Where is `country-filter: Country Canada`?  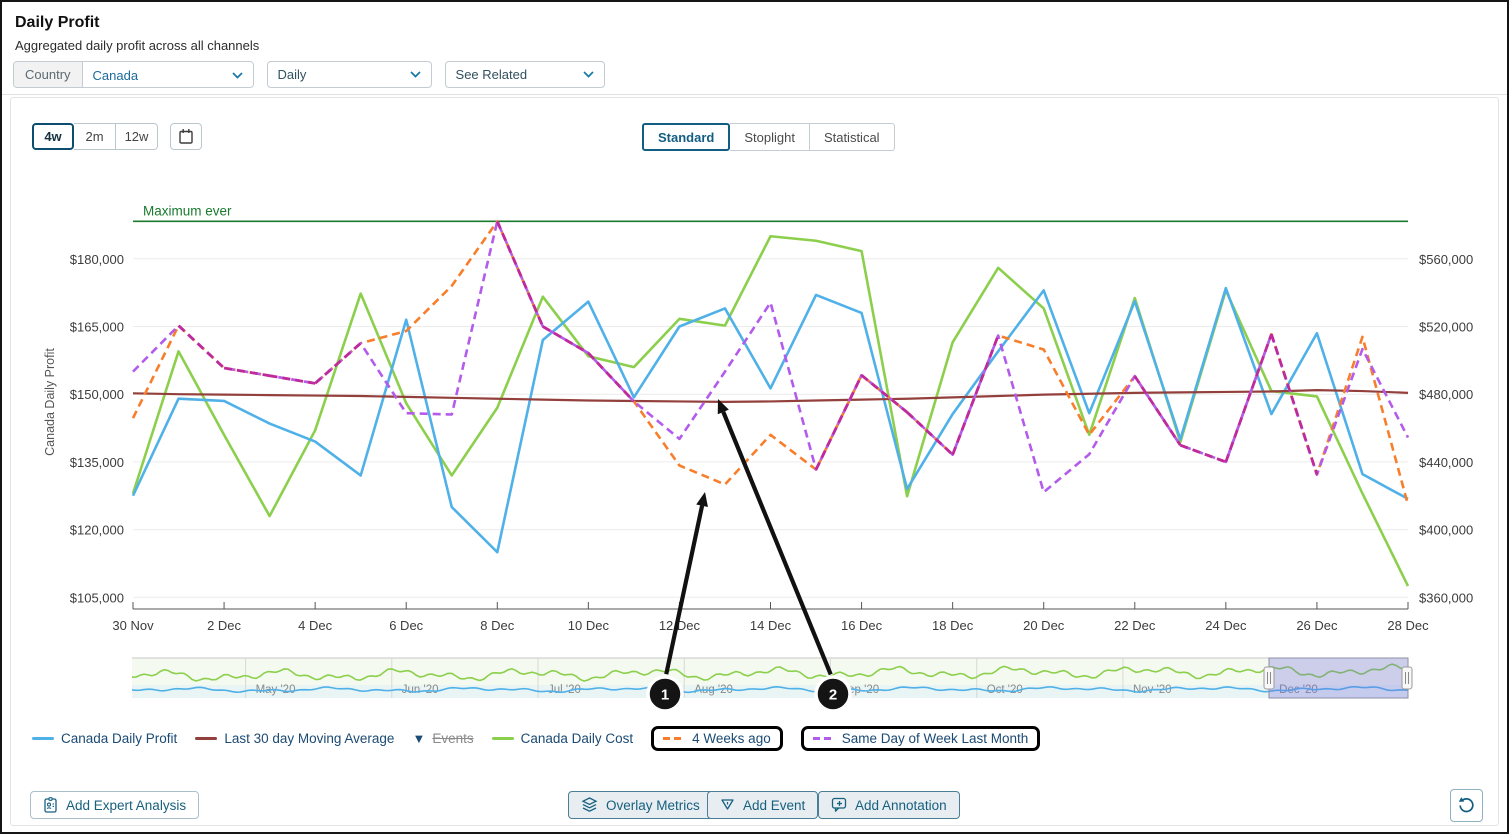 country-filter: Country Canada is located at coordinates (133, 74).